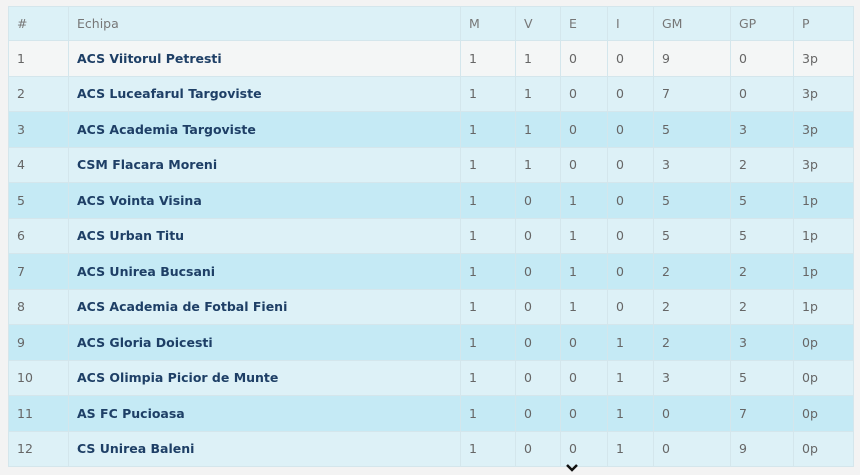  What do you see at coordinates (264, 342) in the screenshot?
I see `col-team-cell: ACS Gloria Doicesti` at bounding box center [264, 342].